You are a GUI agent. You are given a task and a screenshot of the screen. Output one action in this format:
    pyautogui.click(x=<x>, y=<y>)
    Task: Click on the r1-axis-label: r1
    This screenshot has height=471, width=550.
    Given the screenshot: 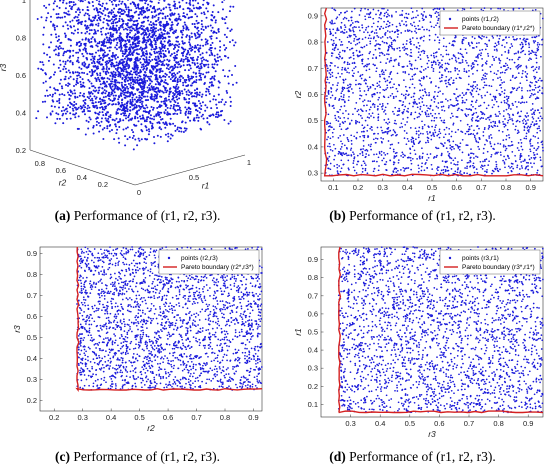 What is the action you would take?
    pyautogui.click(x=206, y=186)
    